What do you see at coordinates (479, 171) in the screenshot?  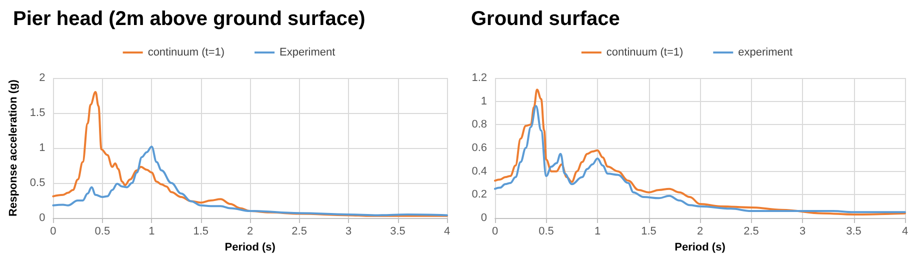 I see `y-tick-label: 0.4` at bounding box center [479, 171].